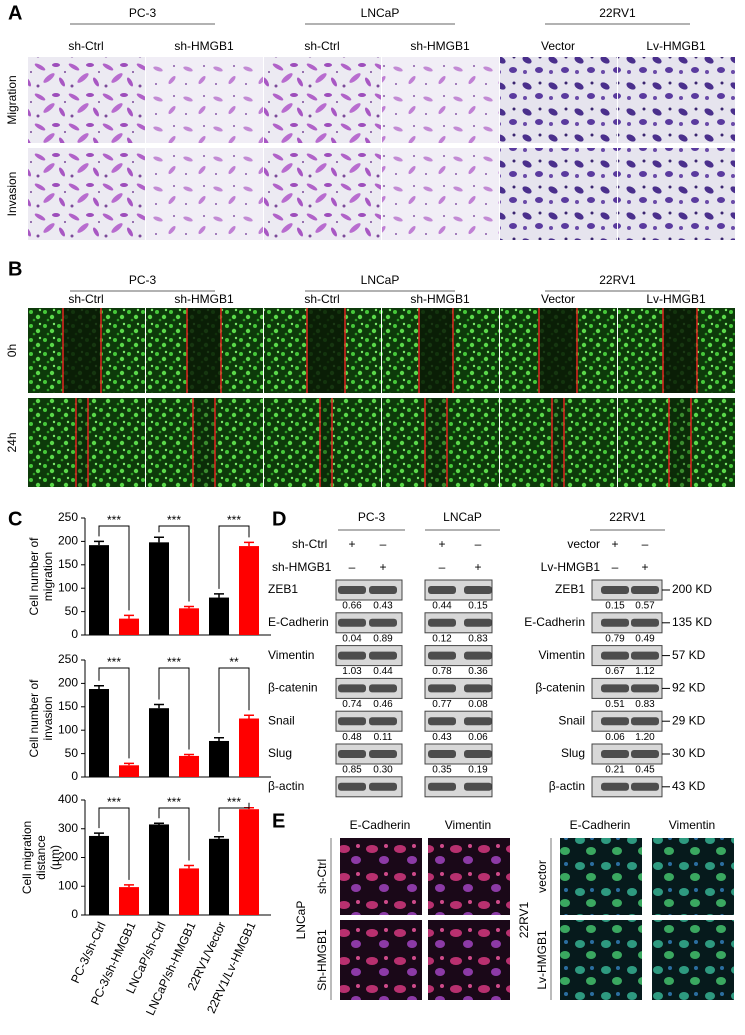 The width and height of the screenshot is (745, 1035). Describe the element at coordinates (74, 776) in the screenshot. I see `y-tick-label: 0` at that location.